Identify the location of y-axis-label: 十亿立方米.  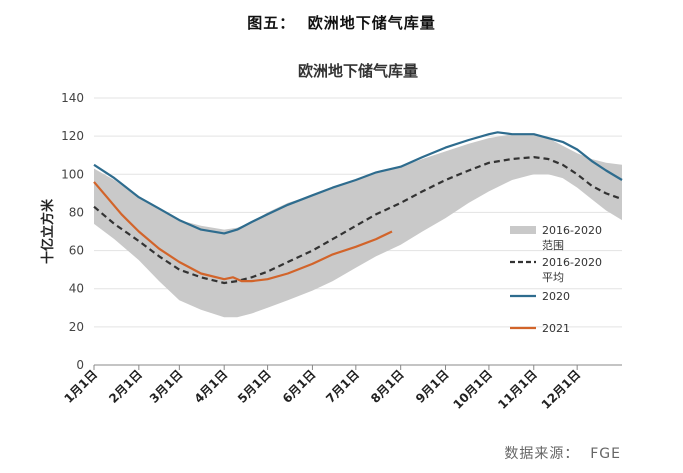
(48, 231).